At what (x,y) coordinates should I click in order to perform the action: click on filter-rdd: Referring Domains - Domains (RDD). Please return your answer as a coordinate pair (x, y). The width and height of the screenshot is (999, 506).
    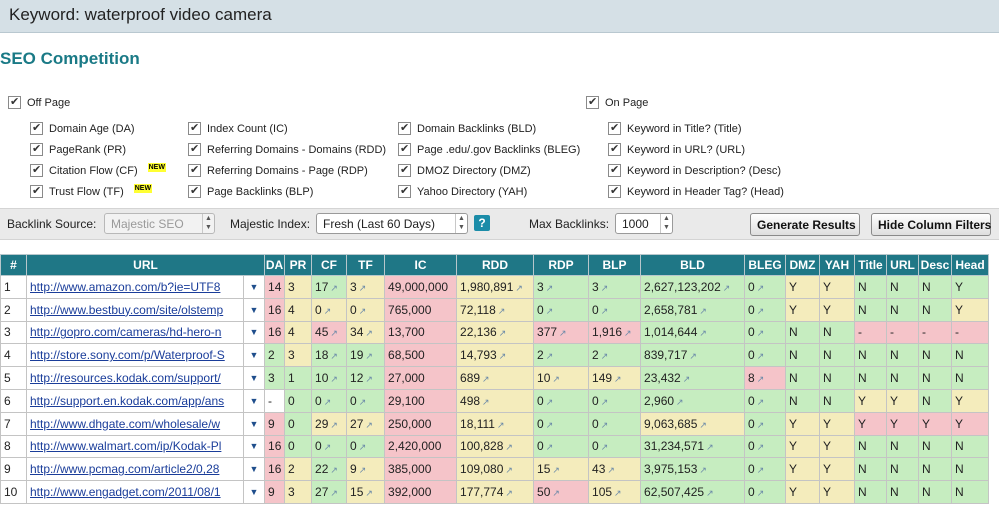
    Looking at the image, I should click on (287, 149).